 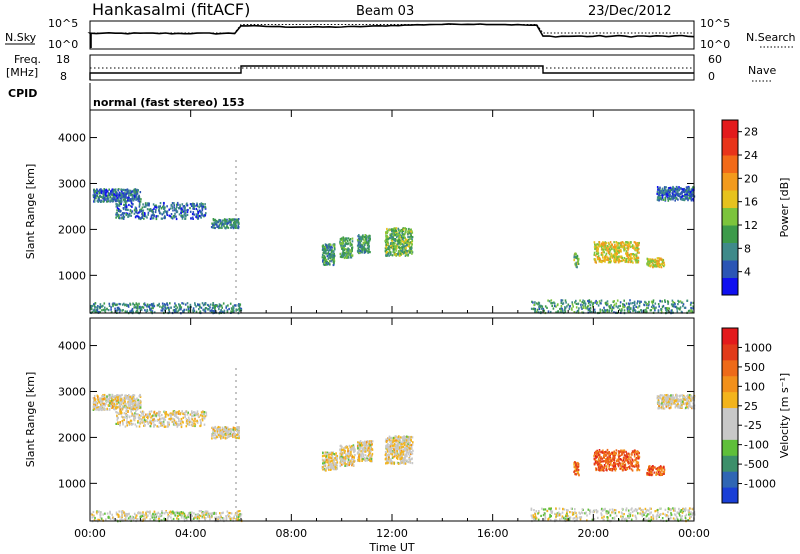 I want to click on colorbar-tick-label: 28, so click(x=751, y=132).